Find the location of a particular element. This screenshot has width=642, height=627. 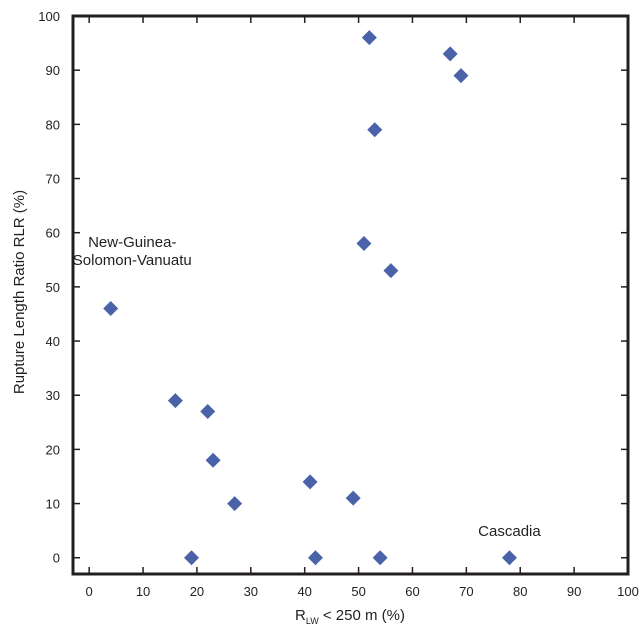

y-tick-label: 60 is located at coordinates (53, 233).